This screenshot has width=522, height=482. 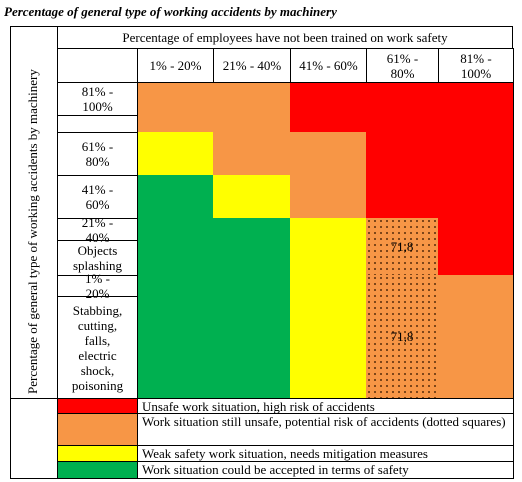 I want to click on column-label: 1% - 20%, so click(x=175, y=65).